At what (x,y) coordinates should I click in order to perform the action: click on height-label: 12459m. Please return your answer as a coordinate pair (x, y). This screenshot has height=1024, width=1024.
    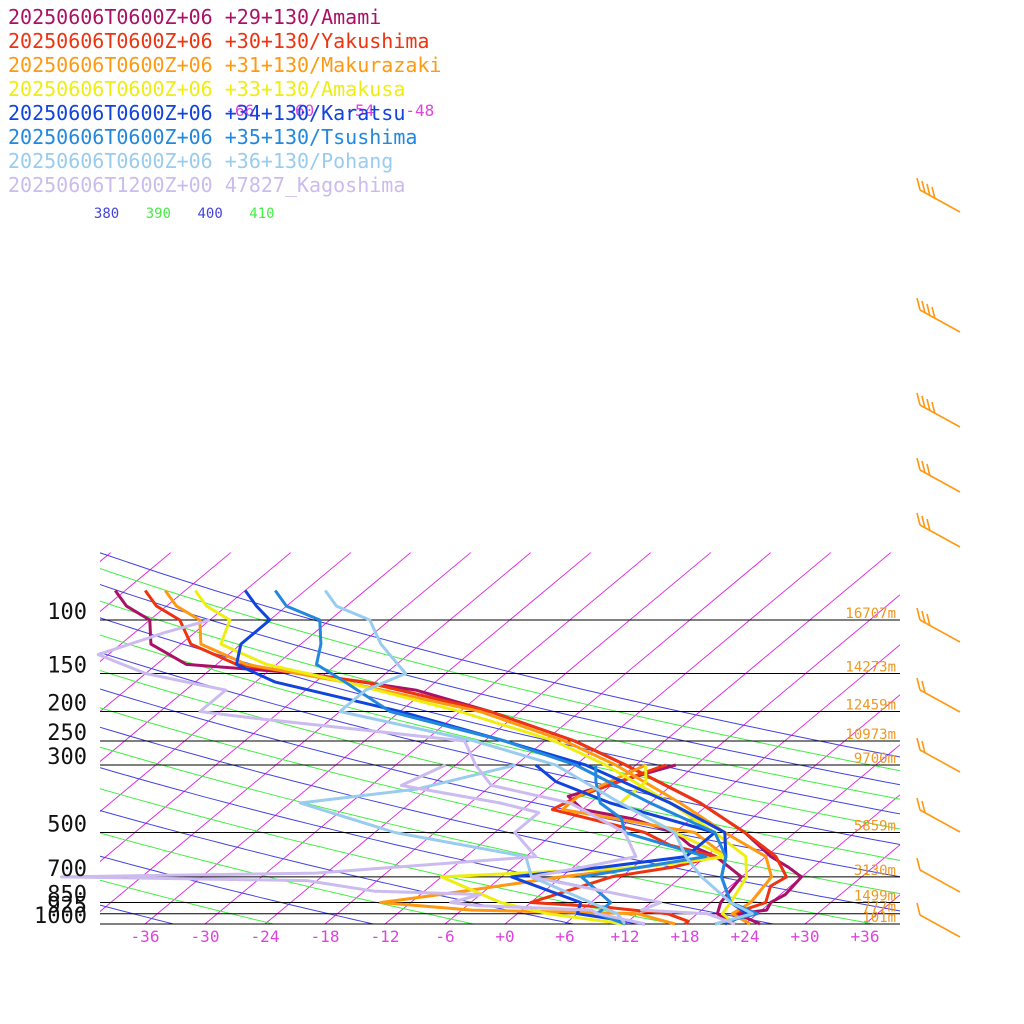
    Looking at the image, I should click on (870, 706).